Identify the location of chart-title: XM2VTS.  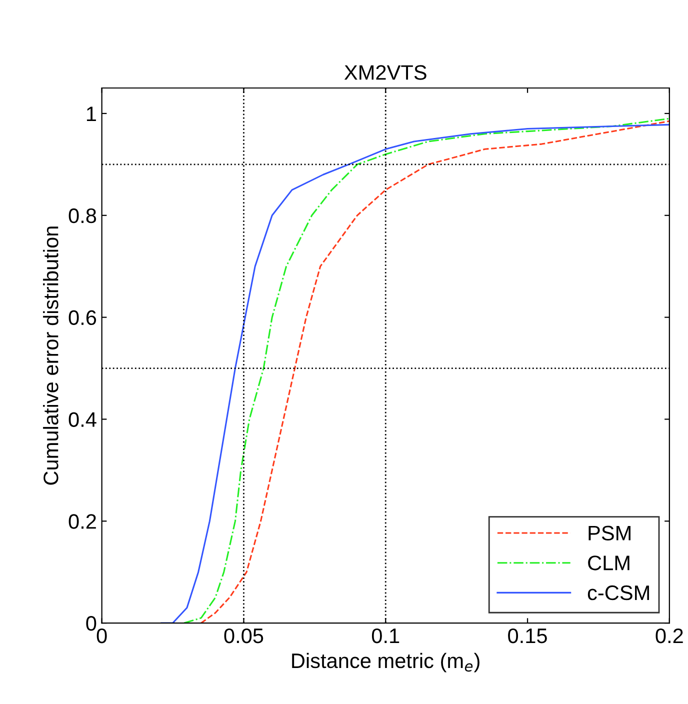
(385, 72).